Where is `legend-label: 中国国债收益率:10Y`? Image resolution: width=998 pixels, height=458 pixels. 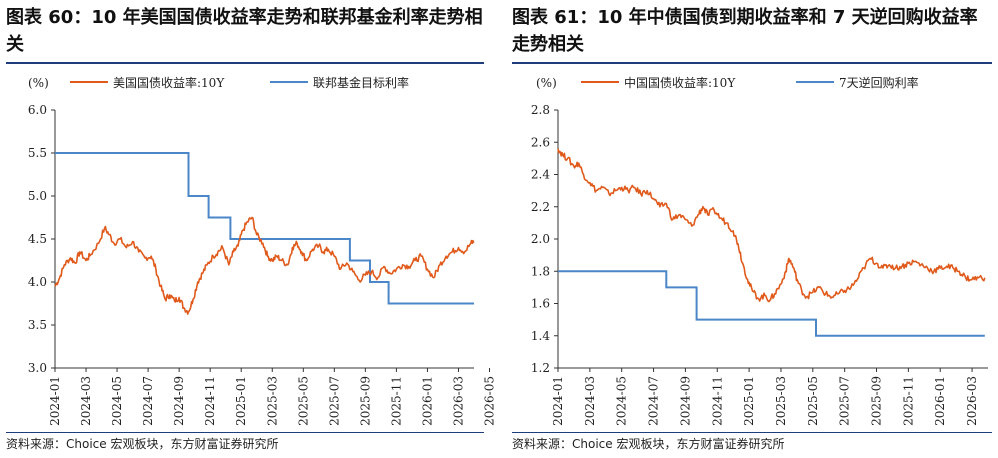 legend-label: 中国国债收益率:10Y is located at coordinates (680, 82).